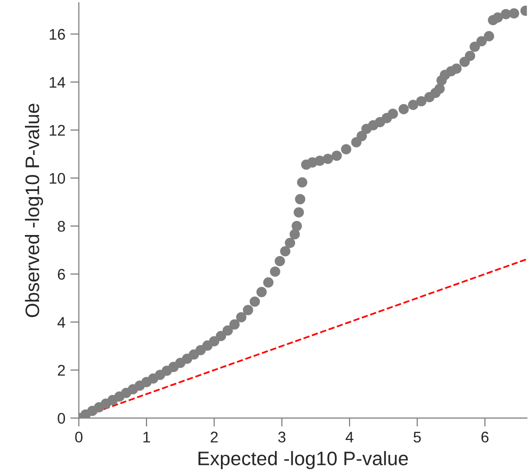 The width and height of the screenshot is (529, 474). What do you see at coordinates (146, 437) in the screenshot?
I see `x-tick-label: 1` at bounding box center [146, 437].